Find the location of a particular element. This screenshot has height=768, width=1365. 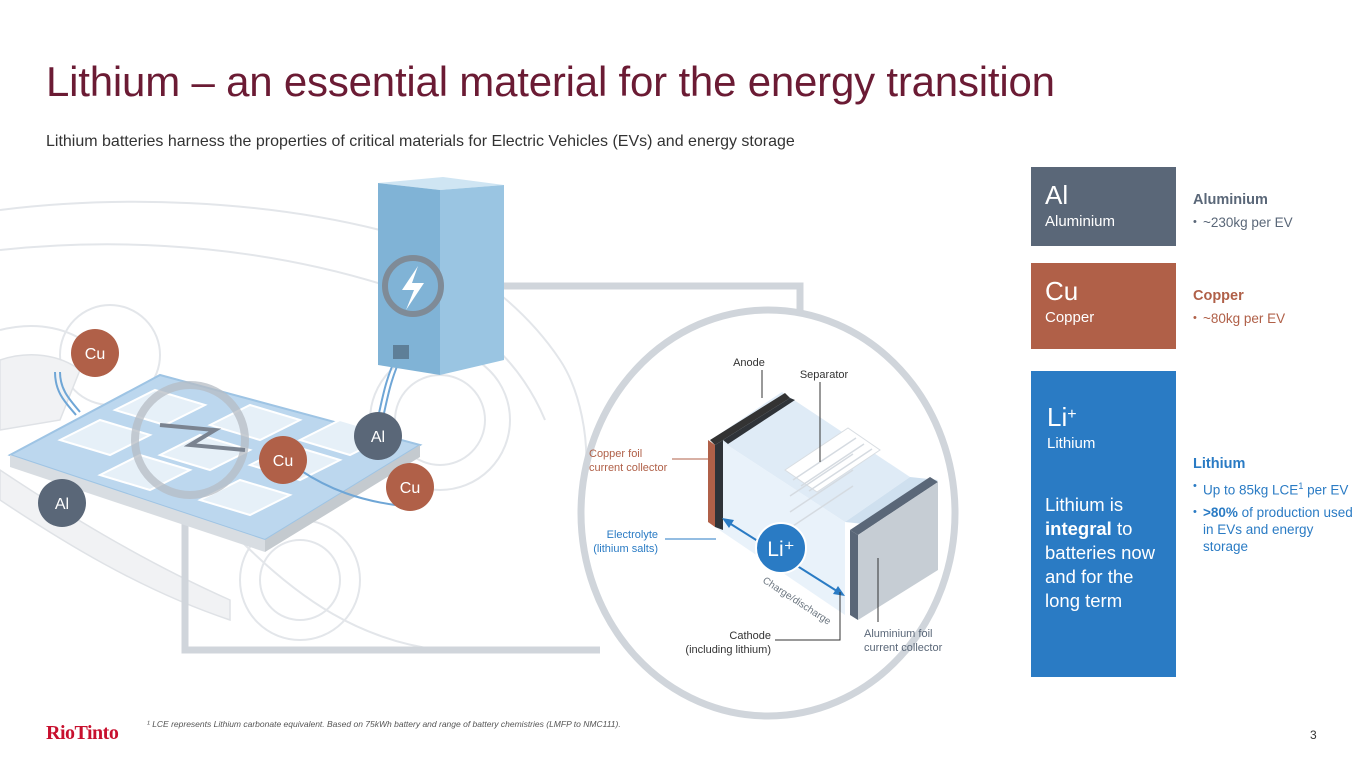

charging-bolt-icon is located at coordinates (413, 288).